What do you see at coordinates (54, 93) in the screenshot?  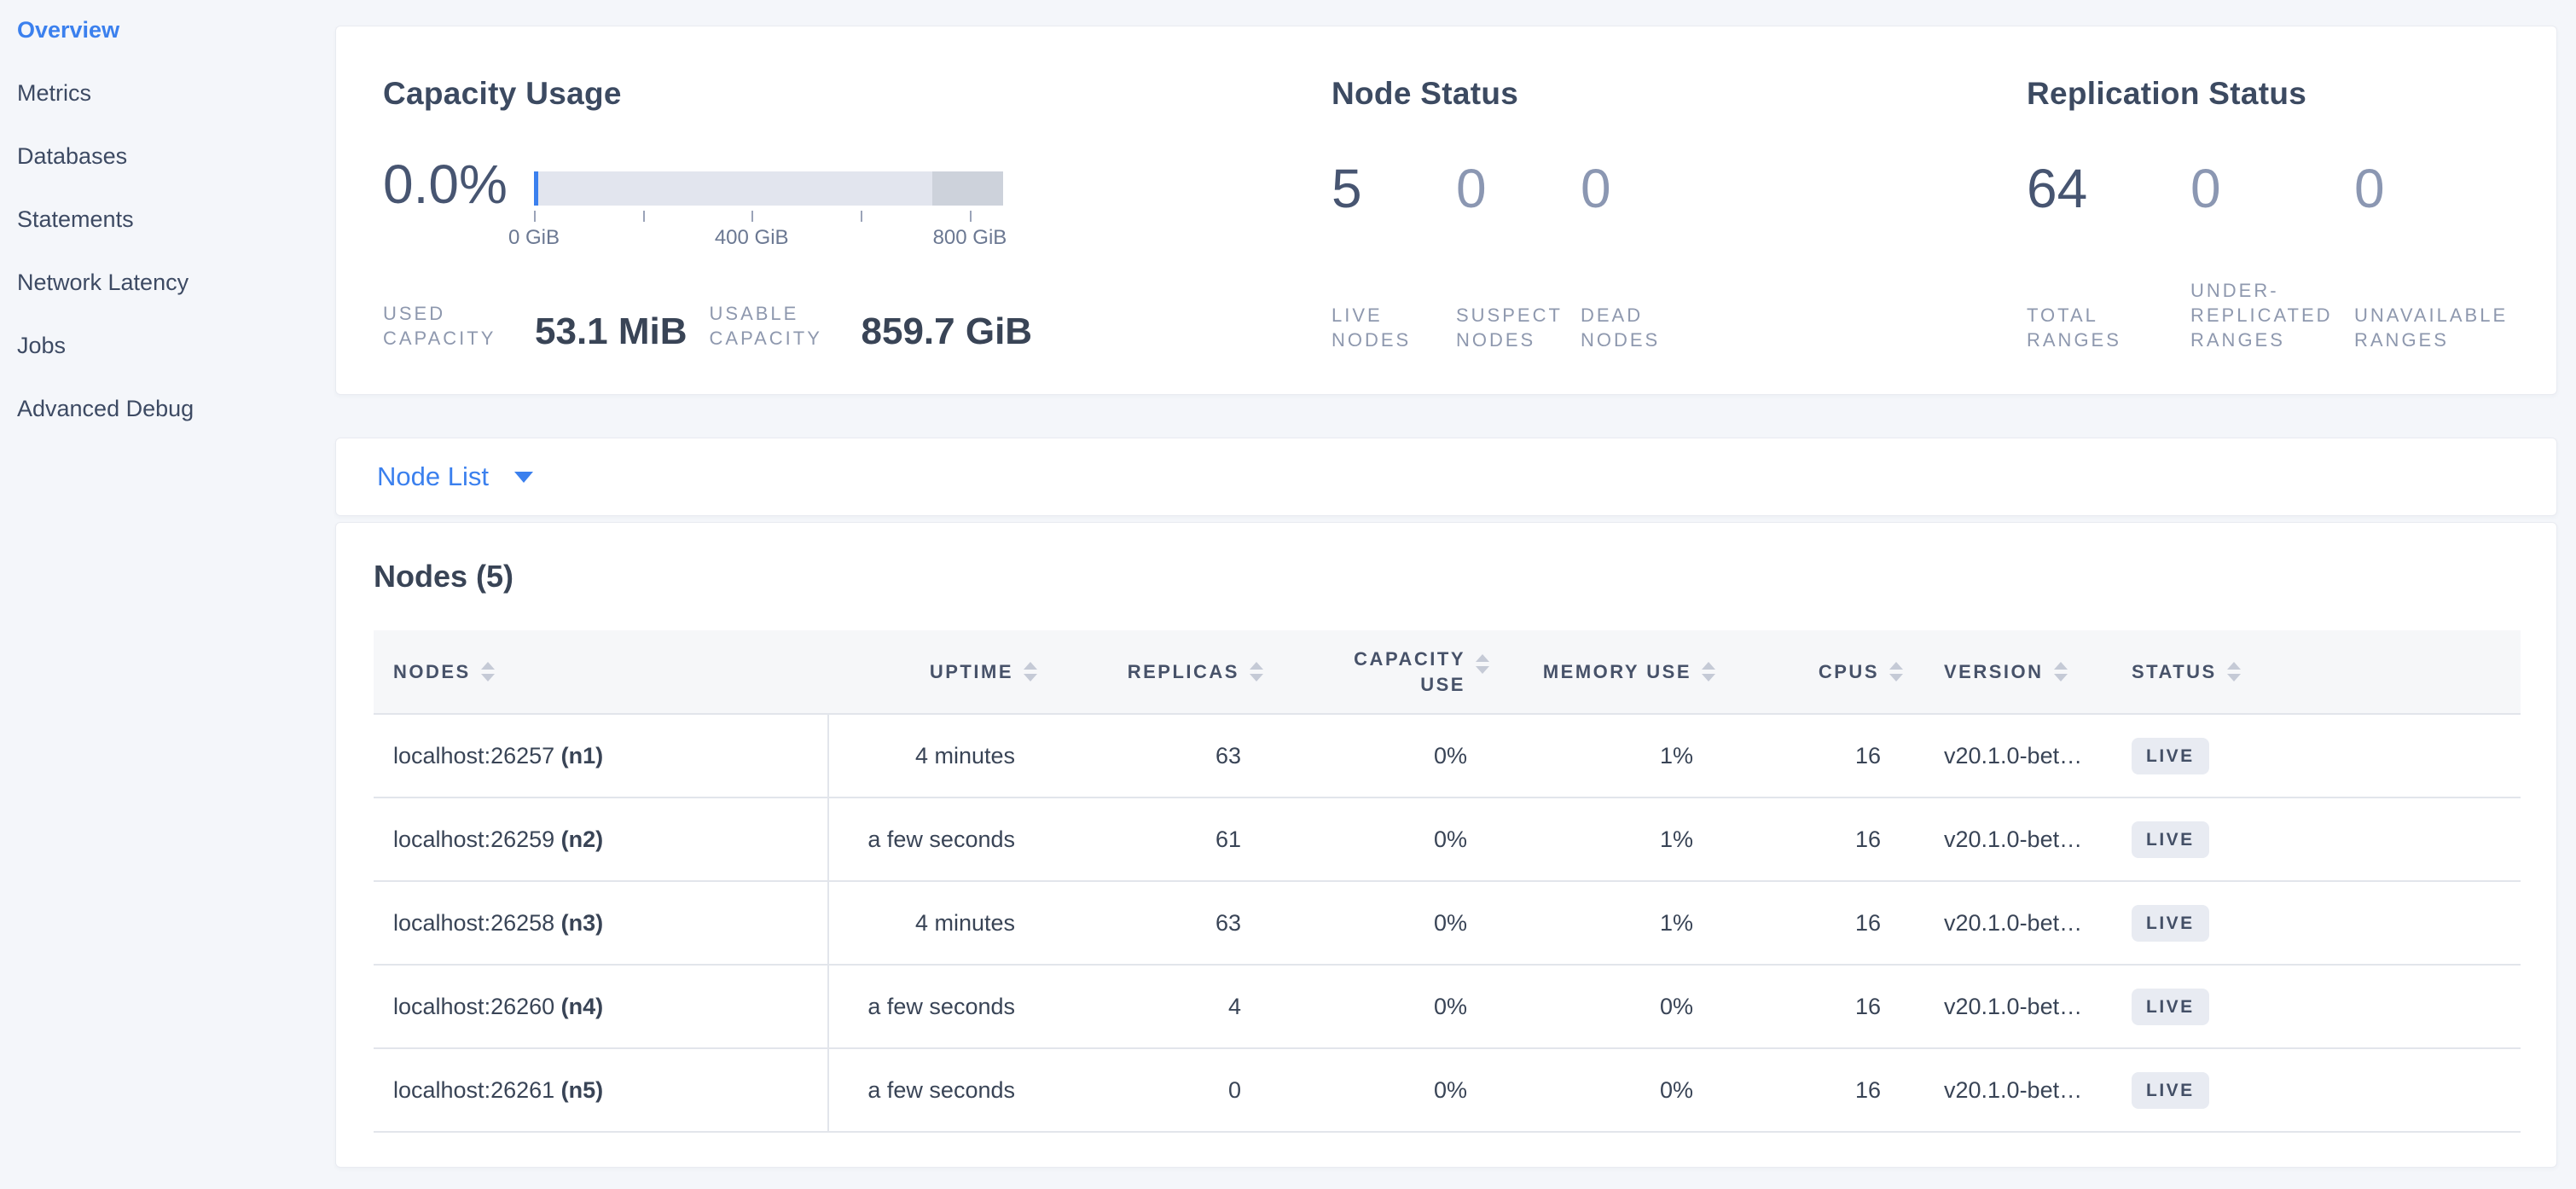 I see `sidebar-item-metrics: Metrics` at bounding box center [54, 93].